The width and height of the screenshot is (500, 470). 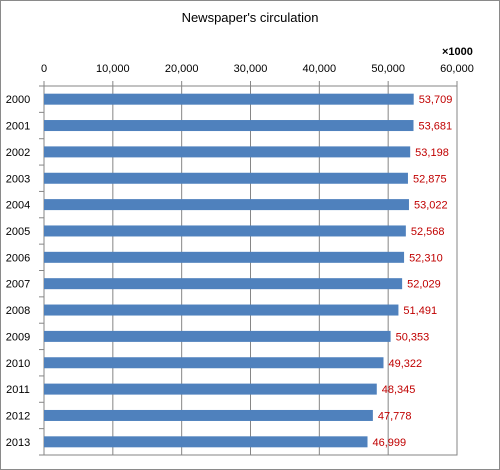 I want to click on chart-title: Newspaper's circulation, so click(x=250, y=17).